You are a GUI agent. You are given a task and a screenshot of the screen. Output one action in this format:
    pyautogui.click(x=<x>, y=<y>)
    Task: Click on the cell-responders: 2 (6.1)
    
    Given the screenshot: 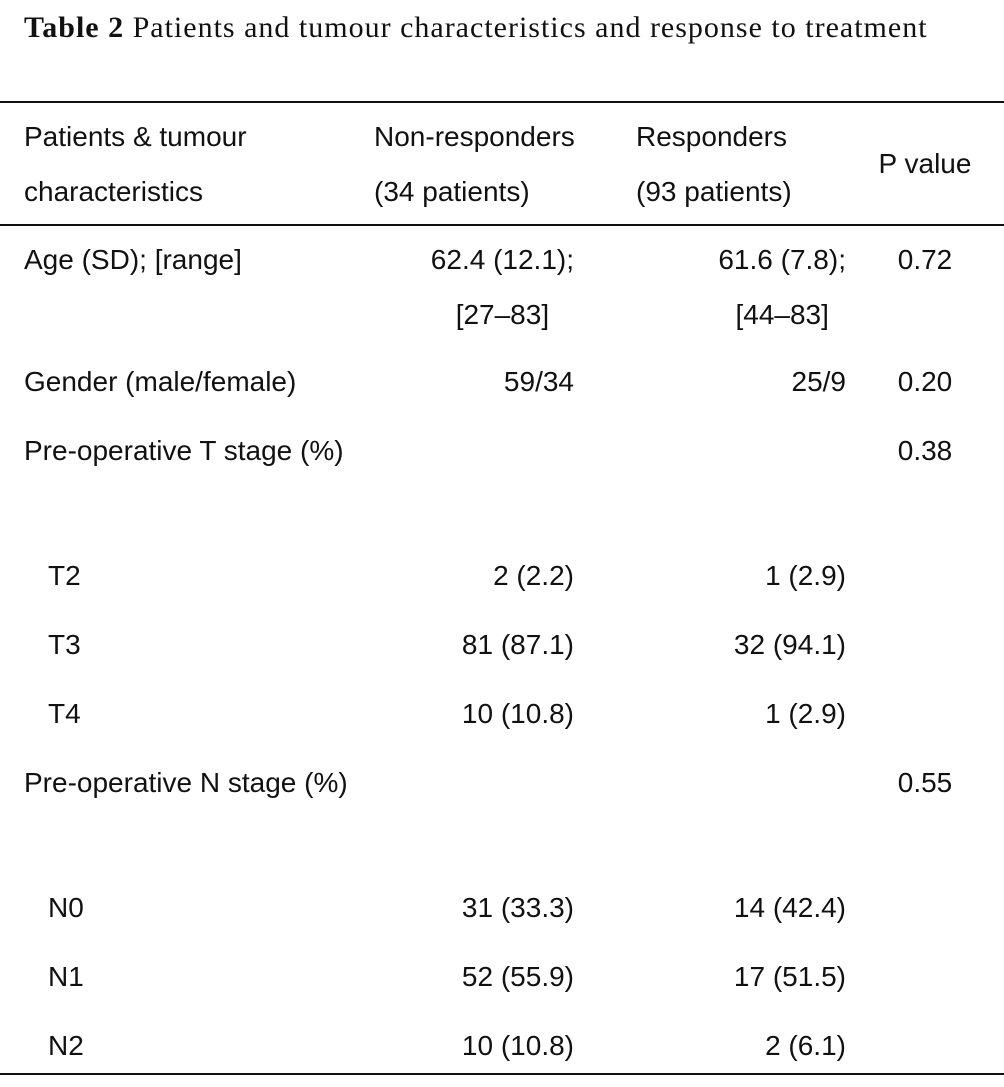 What is the action you would take?
    pyautogui.click(x=805, y=1045)
    